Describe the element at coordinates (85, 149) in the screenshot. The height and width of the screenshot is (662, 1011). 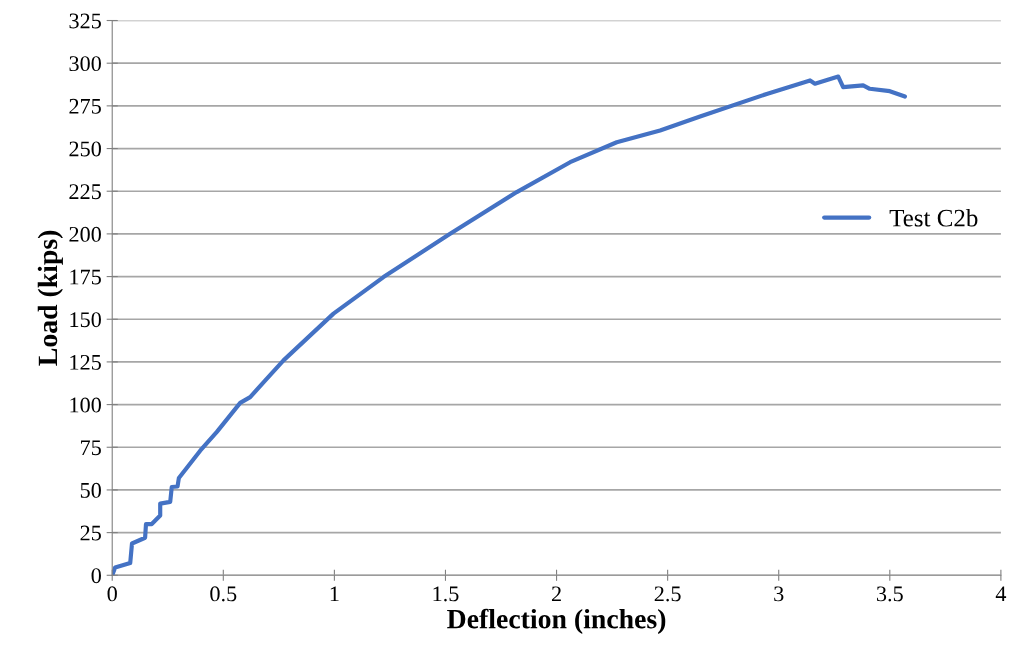
I see `y-tick-label: 250` at that location.